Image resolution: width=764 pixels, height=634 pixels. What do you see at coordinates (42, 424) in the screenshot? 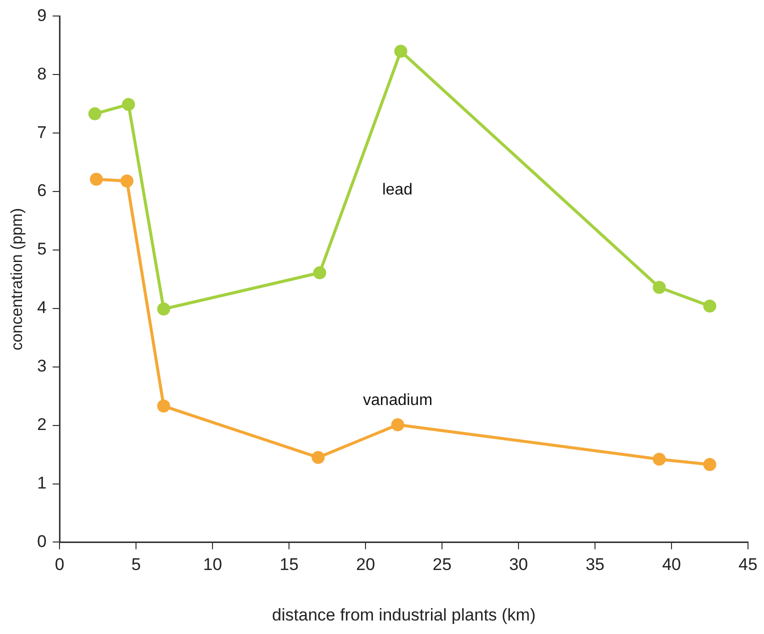
I see `y-tick-label: 2` at bounding box center [42, 424].